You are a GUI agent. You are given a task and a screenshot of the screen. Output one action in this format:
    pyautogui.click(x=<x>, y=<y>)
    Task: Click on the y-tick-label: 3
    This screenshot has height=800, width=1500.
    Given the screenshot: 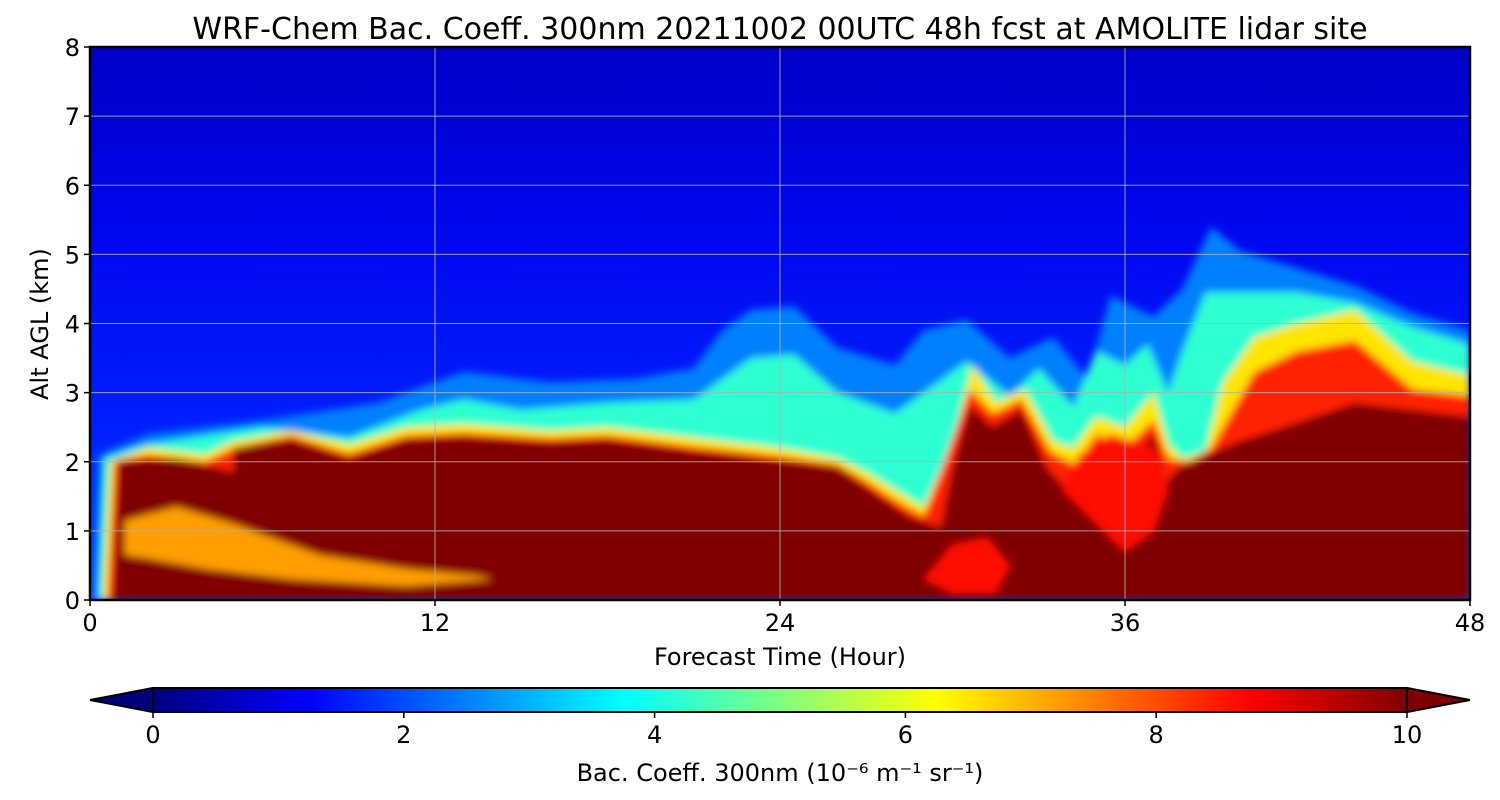 What is the action you would take?
    pyautogui.click(x=72, y=394)
    